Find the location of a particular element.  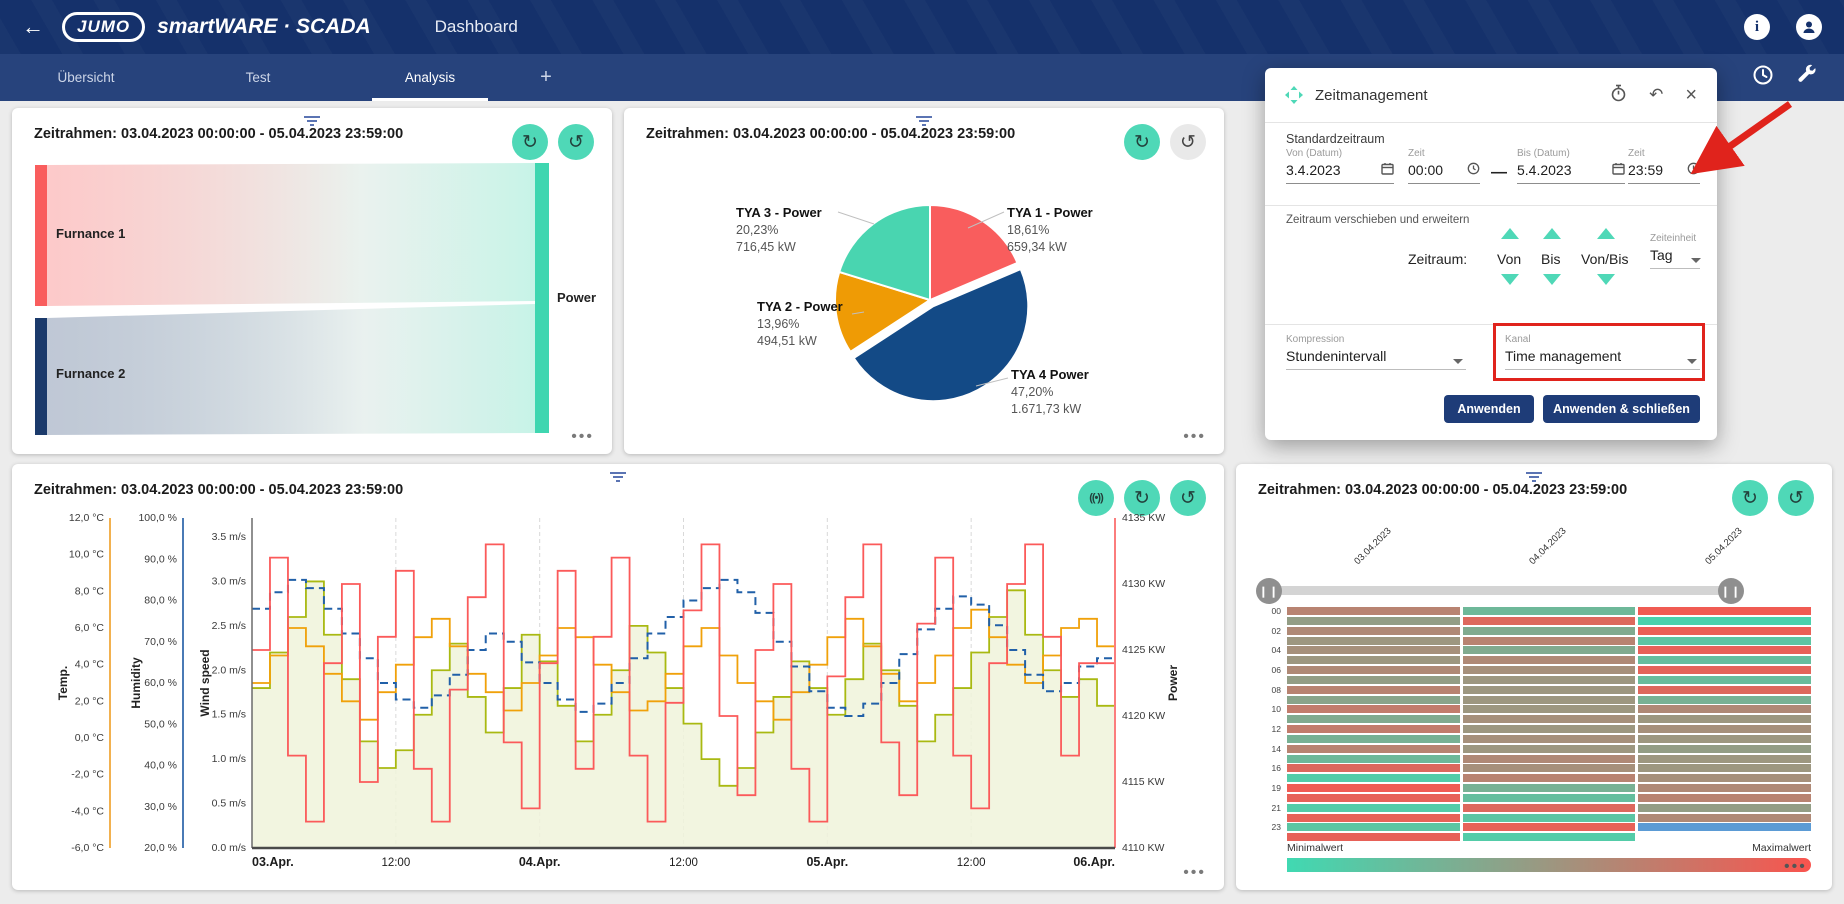

sankey-node-furnance1 is located at coordinates (41, 235).